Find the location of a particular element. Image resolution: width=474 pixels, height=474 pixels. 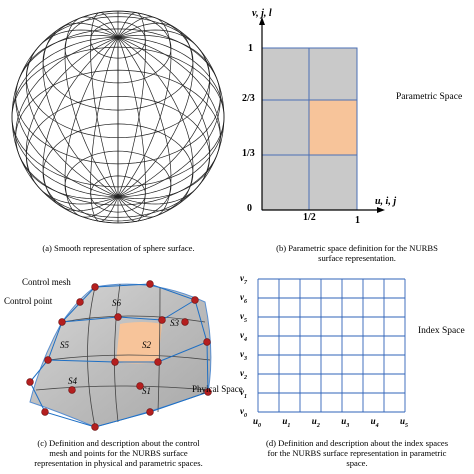

parametric-space-title: Parametric Space is located at coordinates (429, 97).